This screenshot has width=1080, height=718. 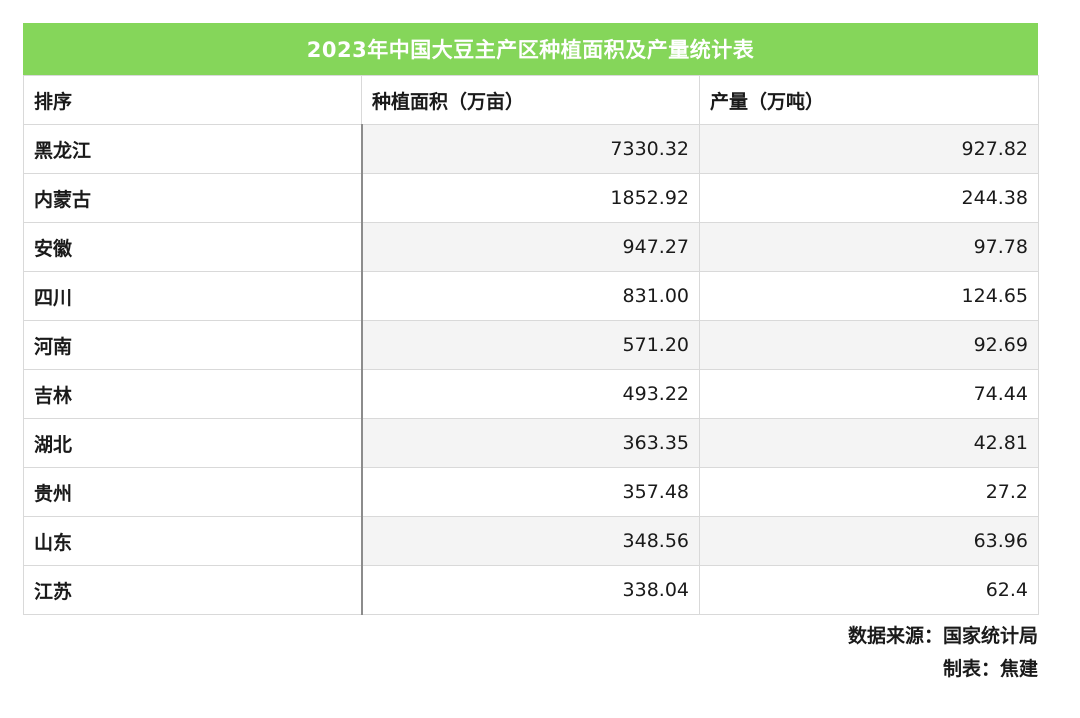 What do you see at coordinates (193, 394) in the screenshot?
I see `region-cell: 吉林` at bounding box center [193, 394].